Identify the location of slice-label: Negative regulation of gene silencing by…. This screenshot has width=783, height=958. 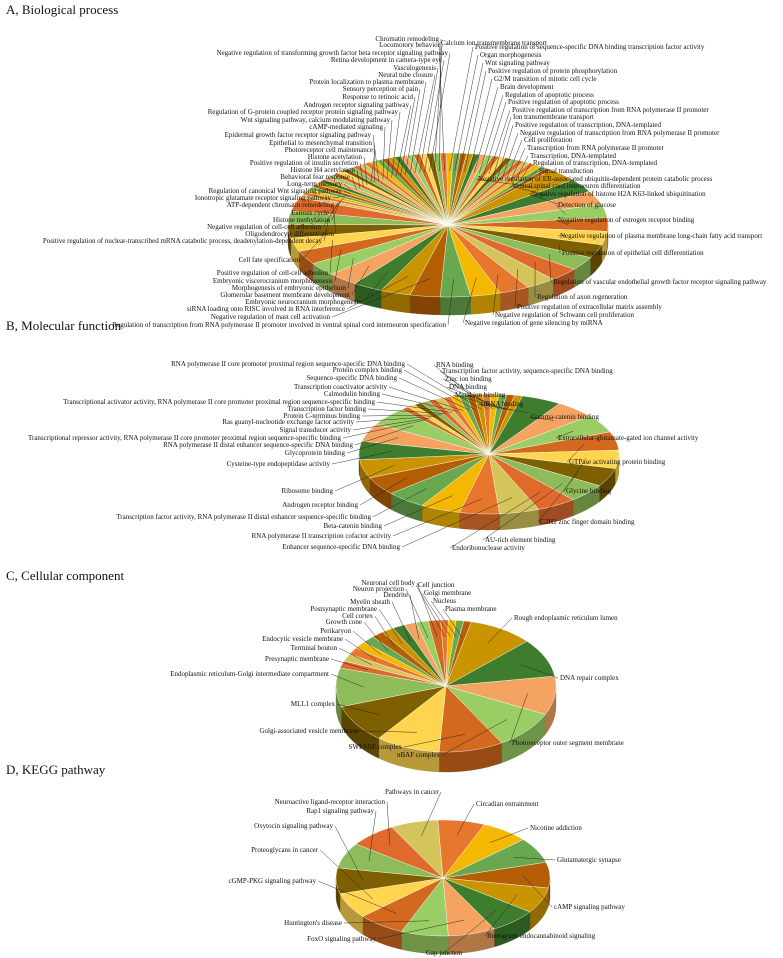
(534, 323).